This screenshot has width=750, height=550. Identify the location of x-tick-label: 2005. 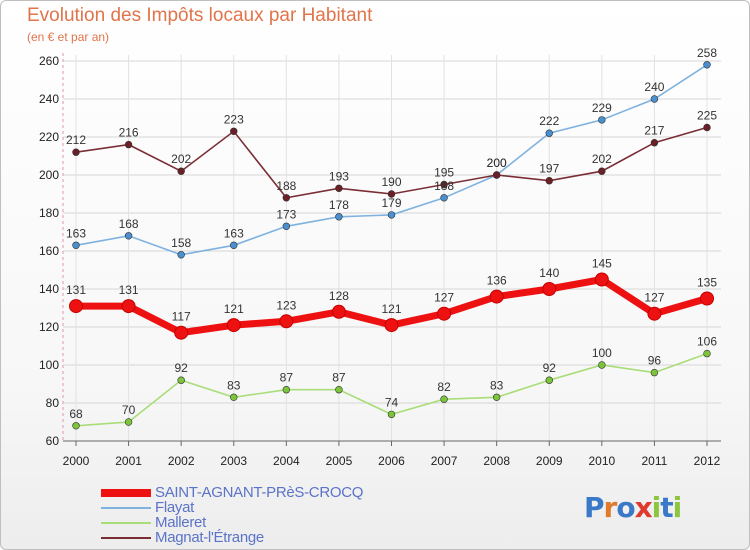
(339, 461).